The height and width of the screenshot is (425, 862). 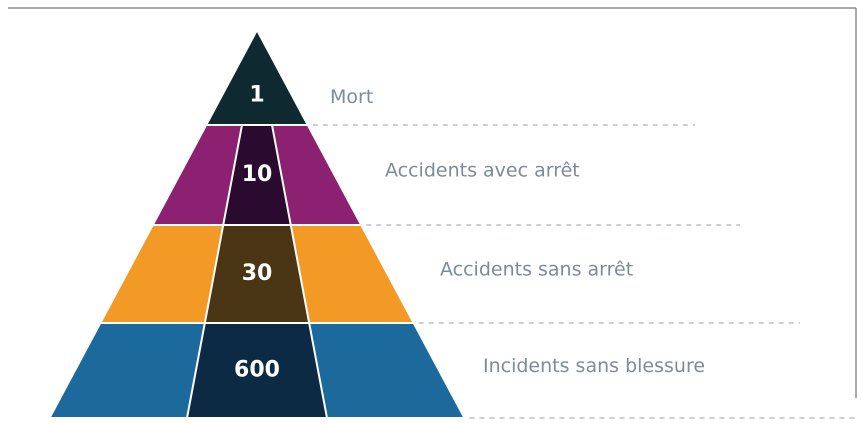 What do you see at coordinates (351, 97) in the screenshot?
I see `level-label: Mort` at bounding box center [351, 97].